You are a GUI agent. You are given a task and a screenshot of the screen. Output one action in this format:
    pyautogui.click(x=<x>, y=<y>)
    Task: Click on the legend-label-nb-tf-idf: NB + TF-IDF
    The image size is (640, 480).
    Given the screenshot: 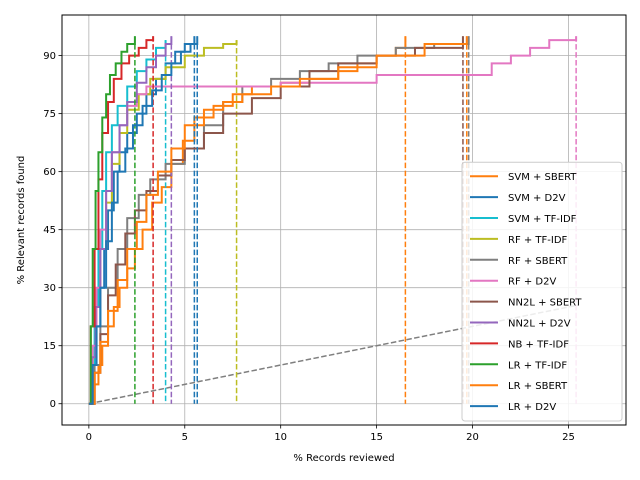 What is the action you would take?
    pyautogui.click(x=538, y=344)
    